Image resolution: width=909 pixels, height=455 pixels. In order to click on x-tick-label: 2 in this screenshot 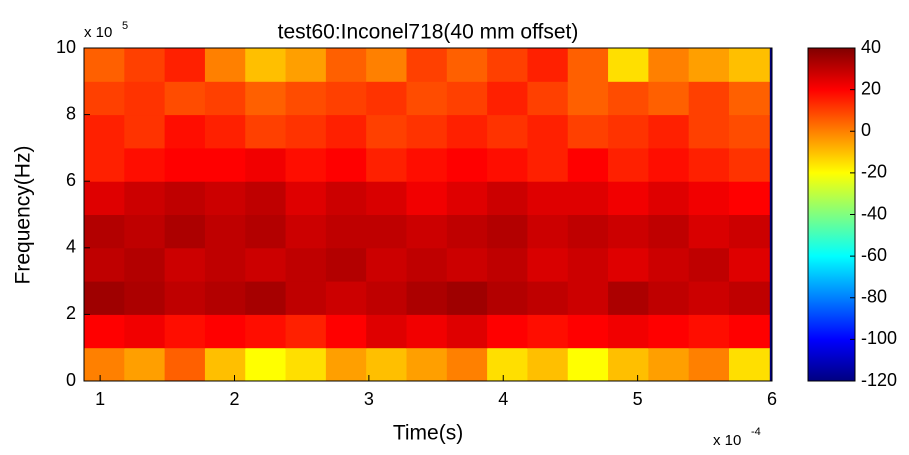, I will do `click(234, 399)`.